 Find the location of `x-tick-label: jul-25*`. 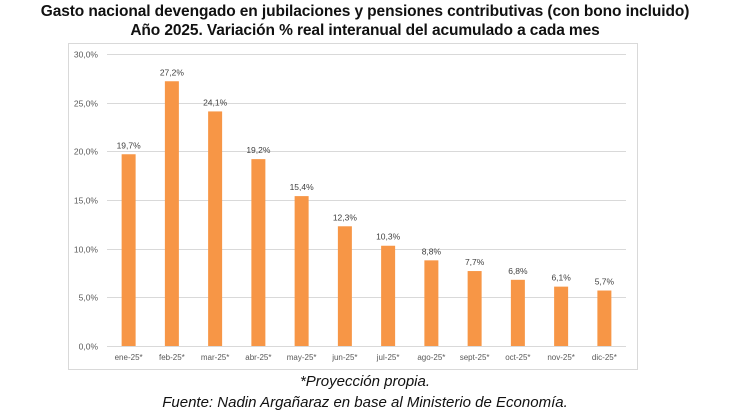

x-tick-label: jul-25* is located at coordinates (388, 357).